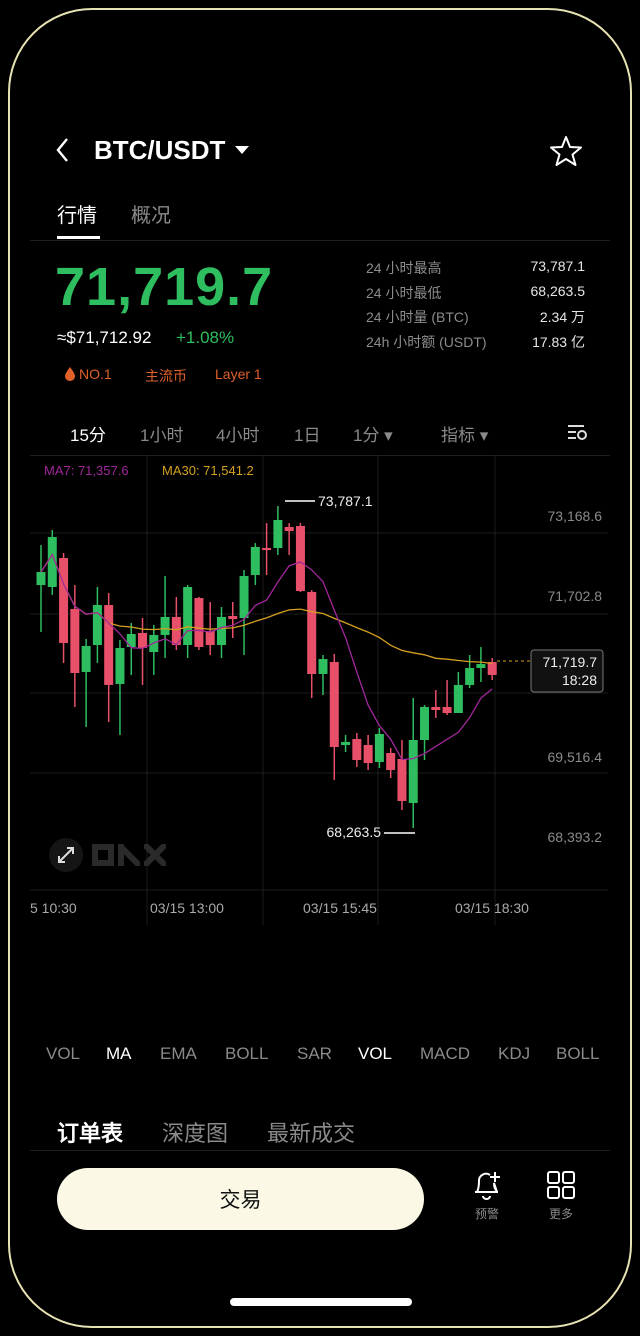  I want to click on indicator-kdj: KDJ, so click(514, 1053).